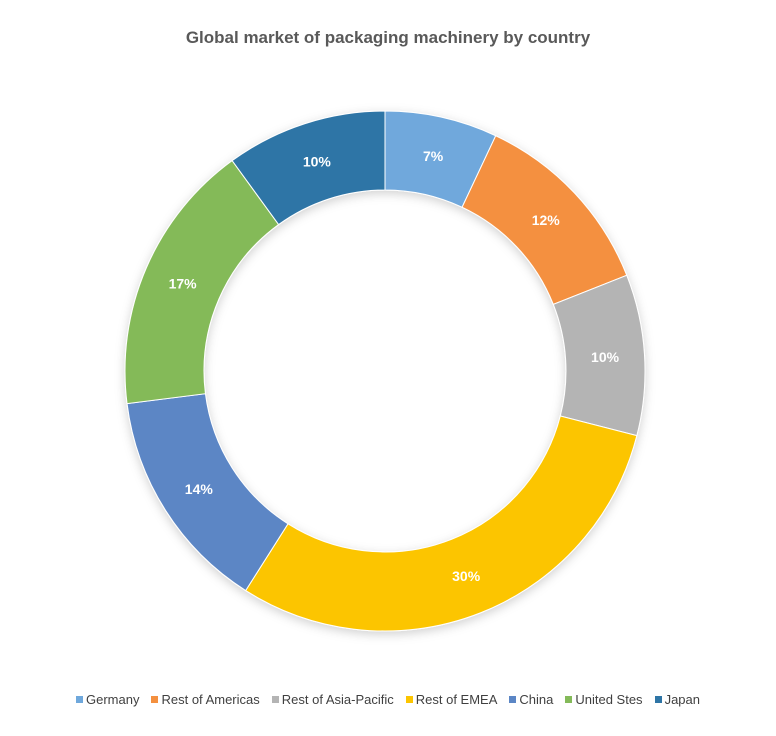 Image resolution: width=776 pixels, height=736 pixels. Describe the element at coordinates (536, 699) in the screenshot. I see `legend-label: China` at that location.